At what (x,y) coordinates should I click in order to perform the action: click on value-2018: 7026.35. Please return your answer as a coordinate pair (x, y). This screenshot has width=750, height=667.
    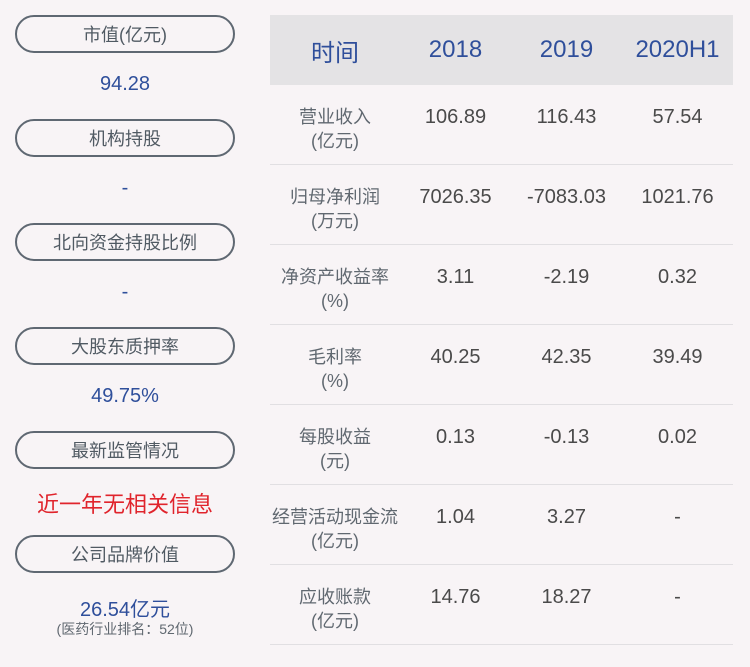
    Looking at the image, I should click on (455, 197).